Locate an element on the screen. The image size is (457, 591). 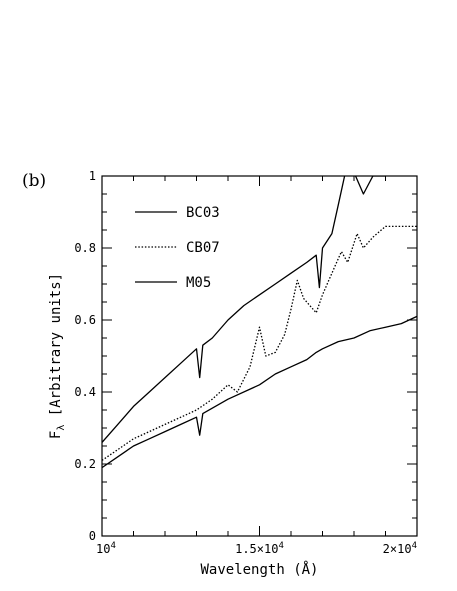
x-tick-label: 1.5×104 is located at coordinates (259, 548).